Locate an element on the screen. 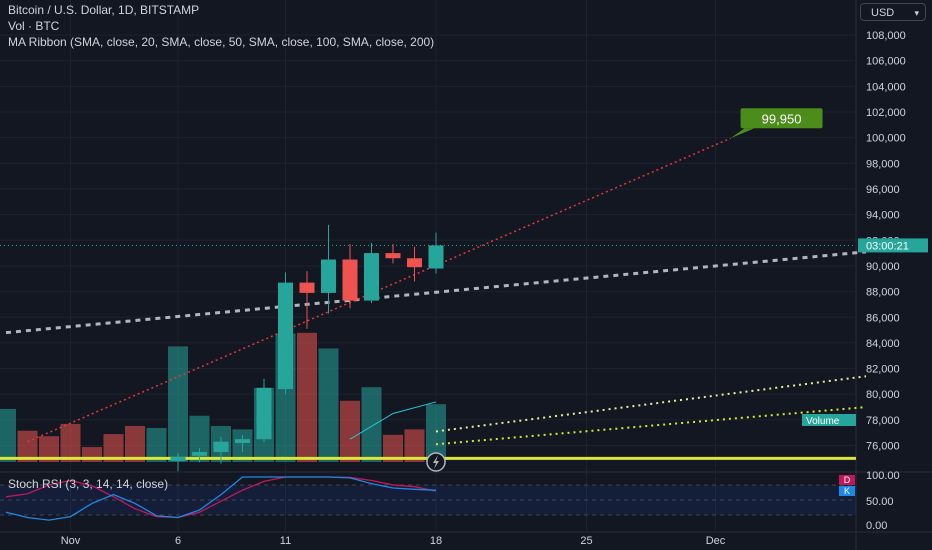 Image resolution: width=932 pixels, height=550 pixels. price-tick-label: 88,000 is located at coordinates (883, 293).